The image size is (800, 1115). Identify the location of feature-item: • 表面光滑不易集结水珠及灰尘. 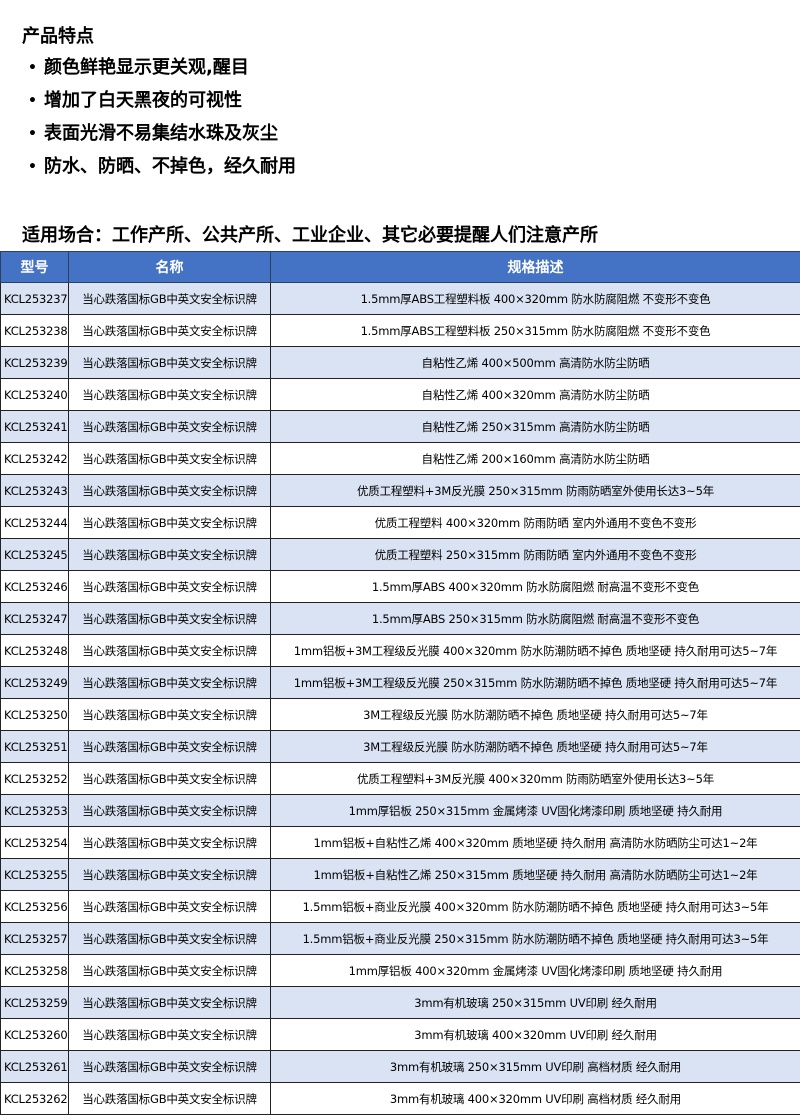
(162, 138).